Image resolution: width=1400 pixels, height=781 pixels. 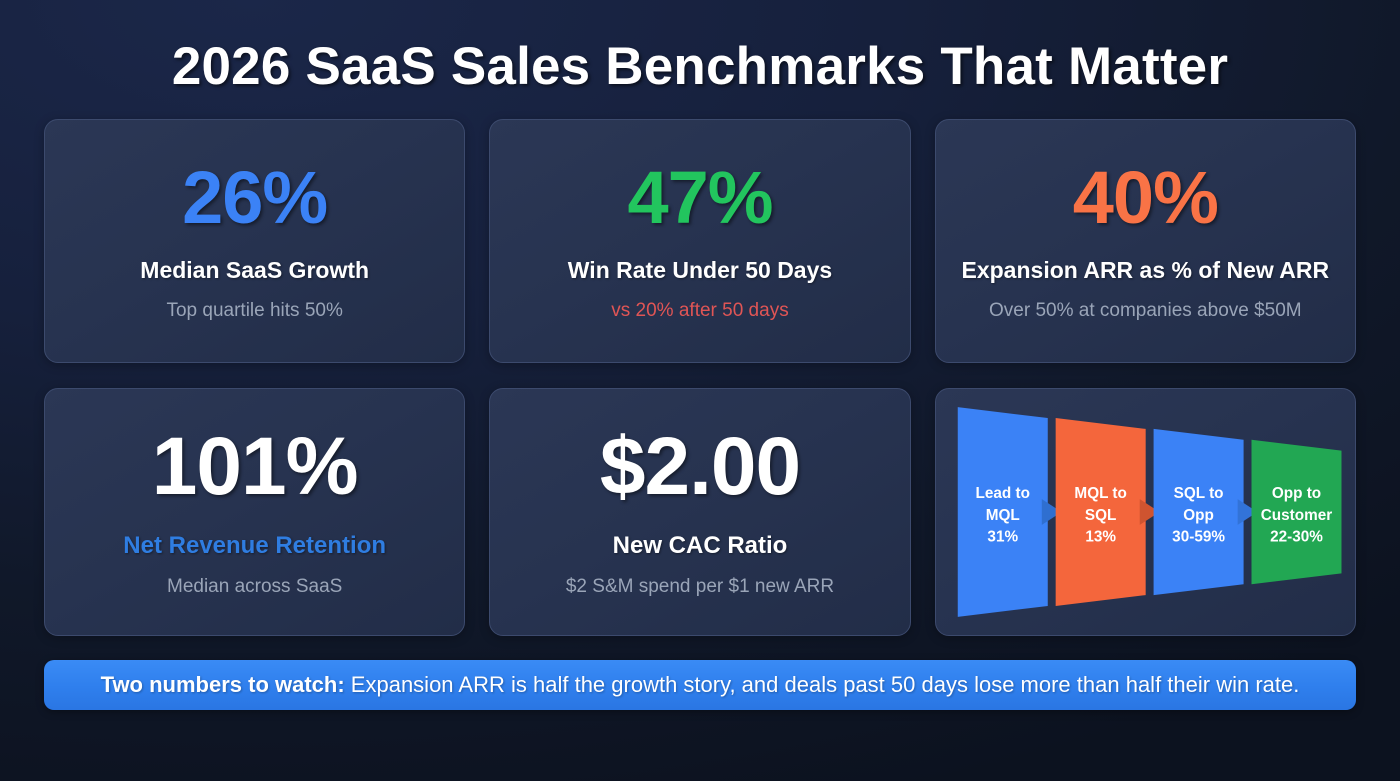 I want to click on funnel-segment-label: MQL, so click(x=1002, y=515).